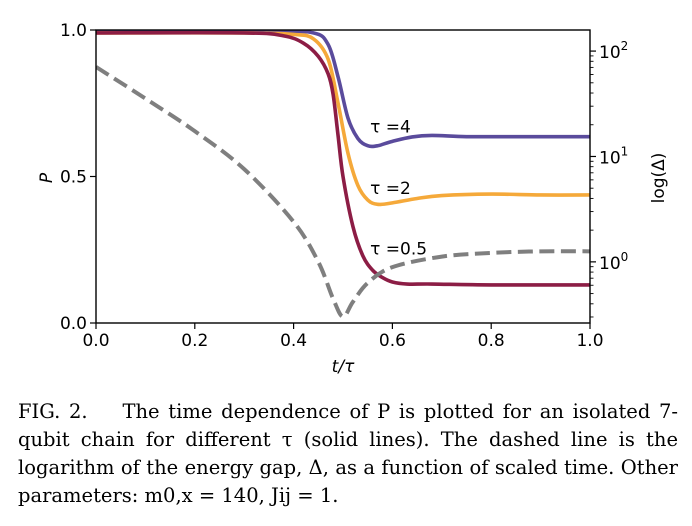  I want to click on y-tick-label-0: 0.0, so click(73, 324).